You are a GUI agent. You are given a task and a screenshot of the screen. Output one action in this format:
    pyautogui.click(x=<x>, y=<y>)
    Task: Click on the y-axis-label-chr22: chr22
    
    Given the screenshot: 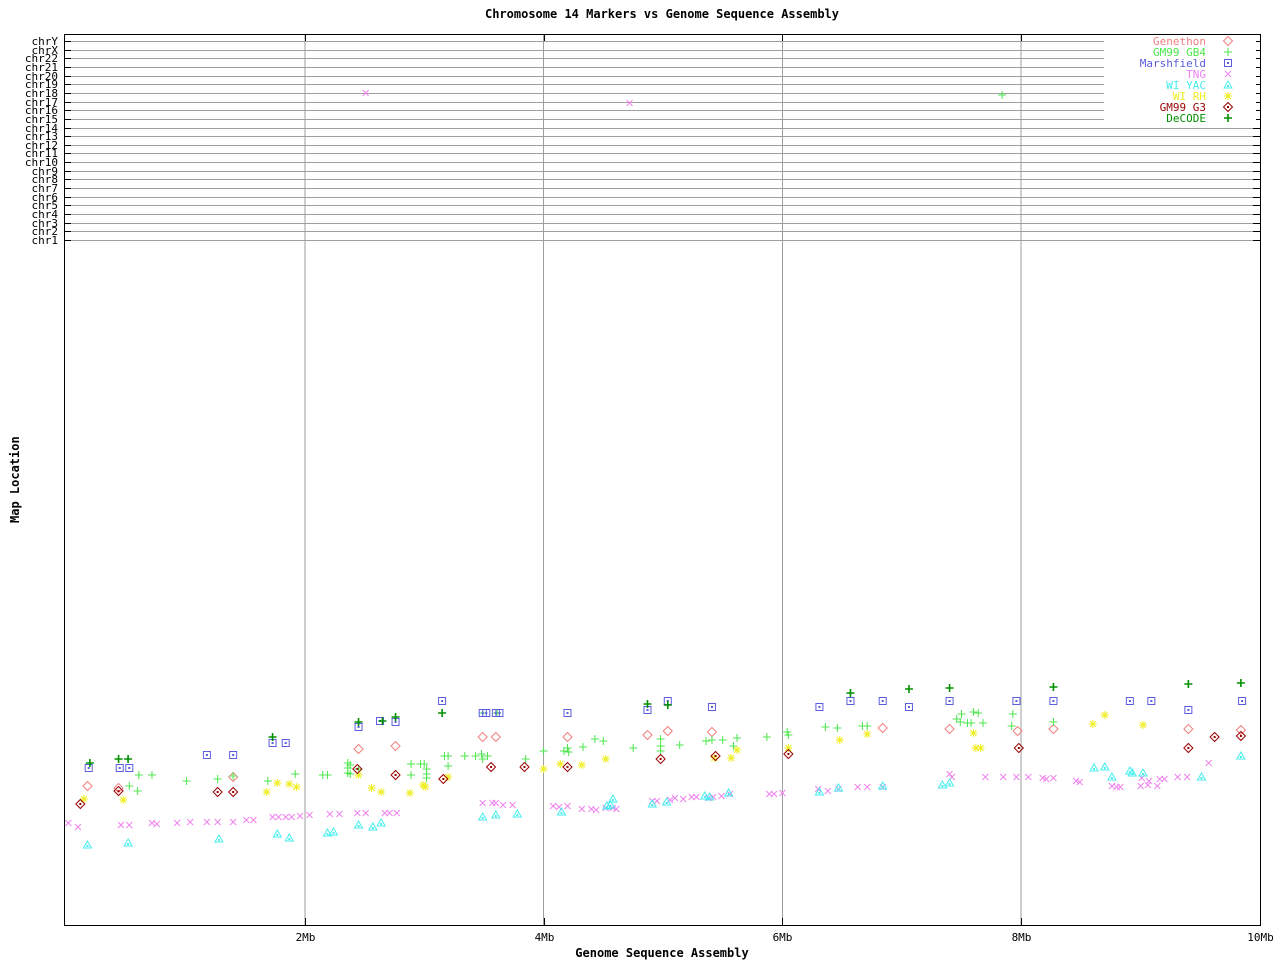 What is the action you would take?
    pyautogui.click(x=41, y=58)
    